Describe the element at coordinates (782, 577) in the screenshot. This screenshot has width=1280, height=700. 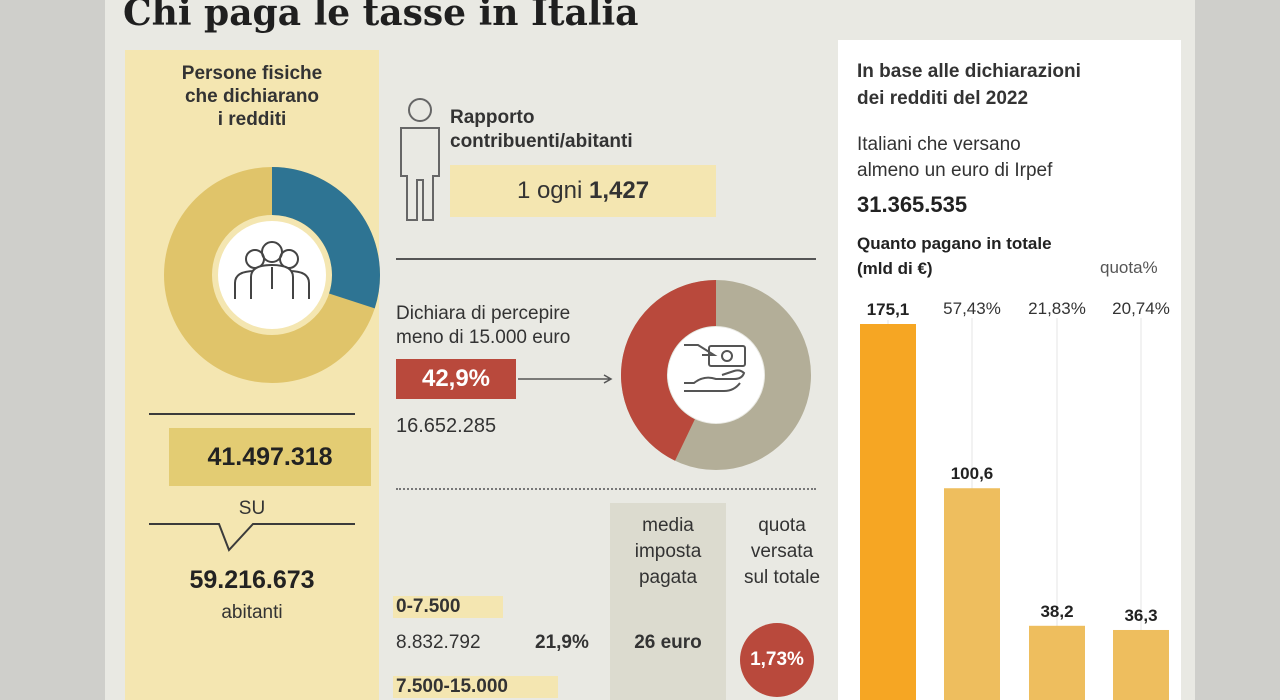
I see `col-quota-line: sul totale` at that location.